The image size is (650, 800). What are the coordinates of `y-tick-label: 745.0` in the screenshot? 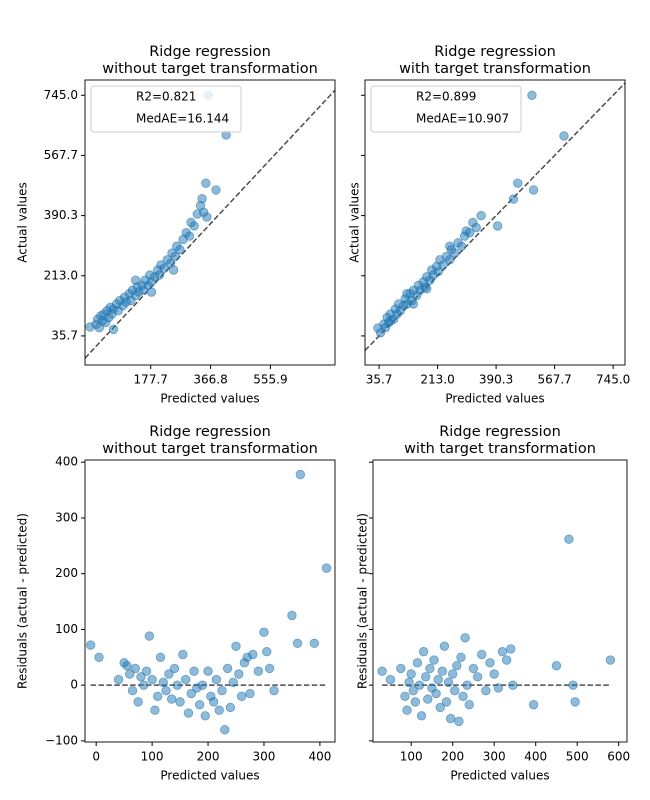 It's located at (61, 95).